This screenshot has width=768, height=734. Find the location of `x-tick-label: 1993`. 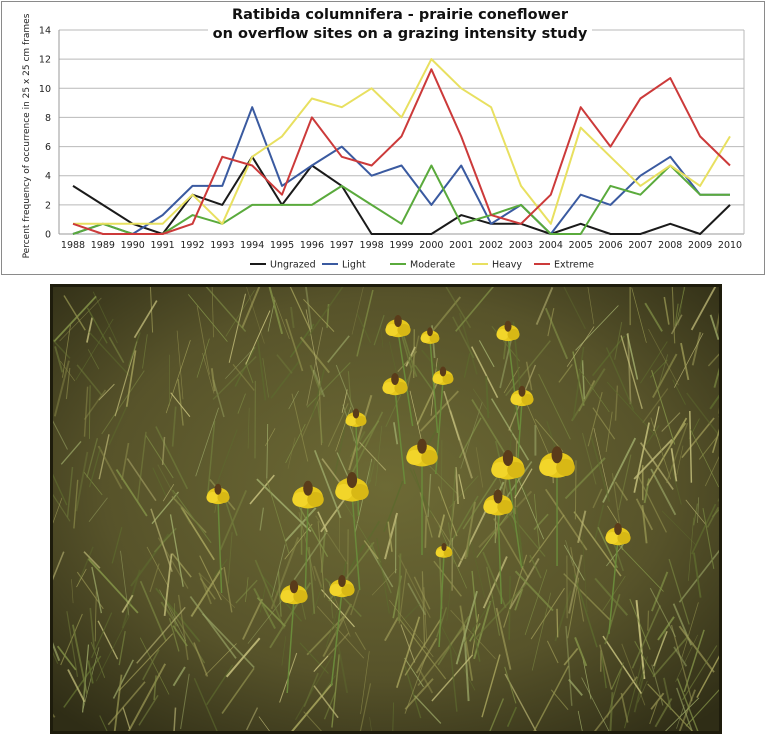

x-tick-label: 1993 is located at coordinates (222, 245).